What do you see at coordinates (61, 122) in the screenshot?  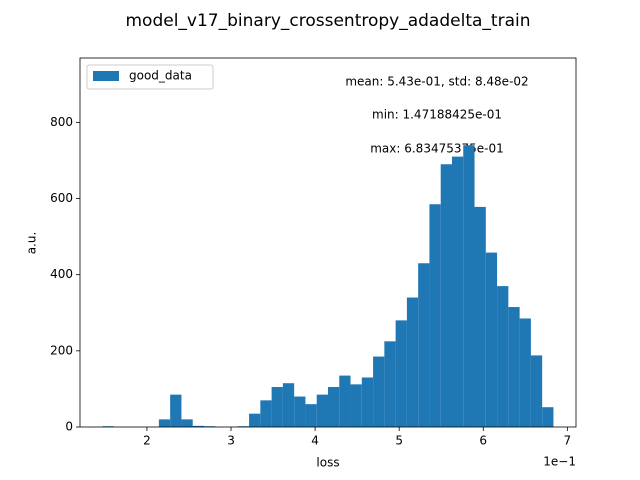 I see `y-tick-label: 800` at bounding box center [61, 122].